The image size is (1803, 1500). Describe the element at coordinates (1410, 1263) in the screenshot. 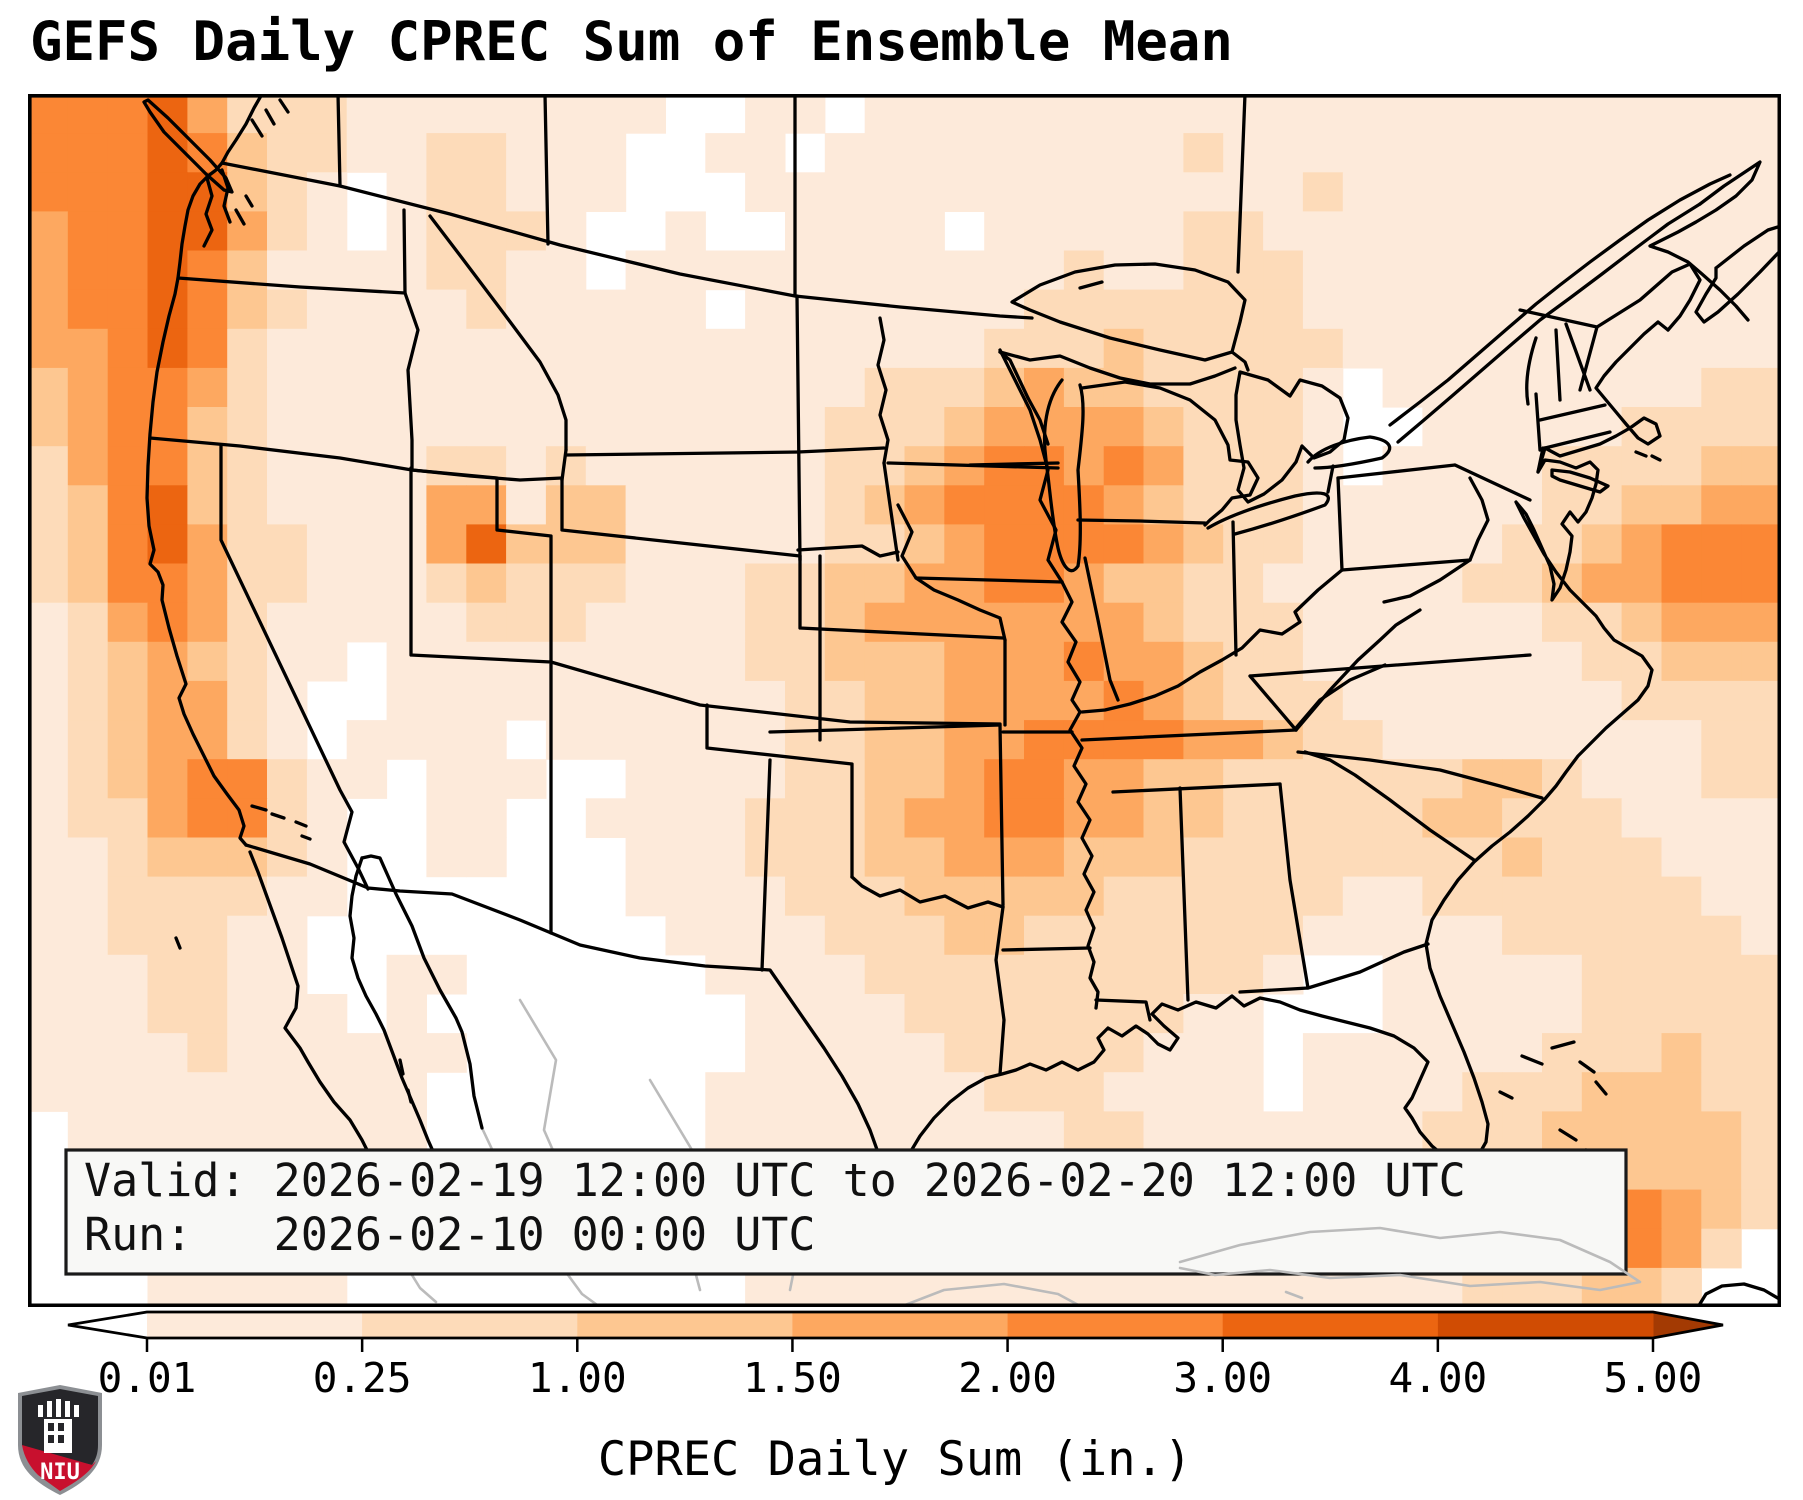

I see `cuba-outline` at that location.